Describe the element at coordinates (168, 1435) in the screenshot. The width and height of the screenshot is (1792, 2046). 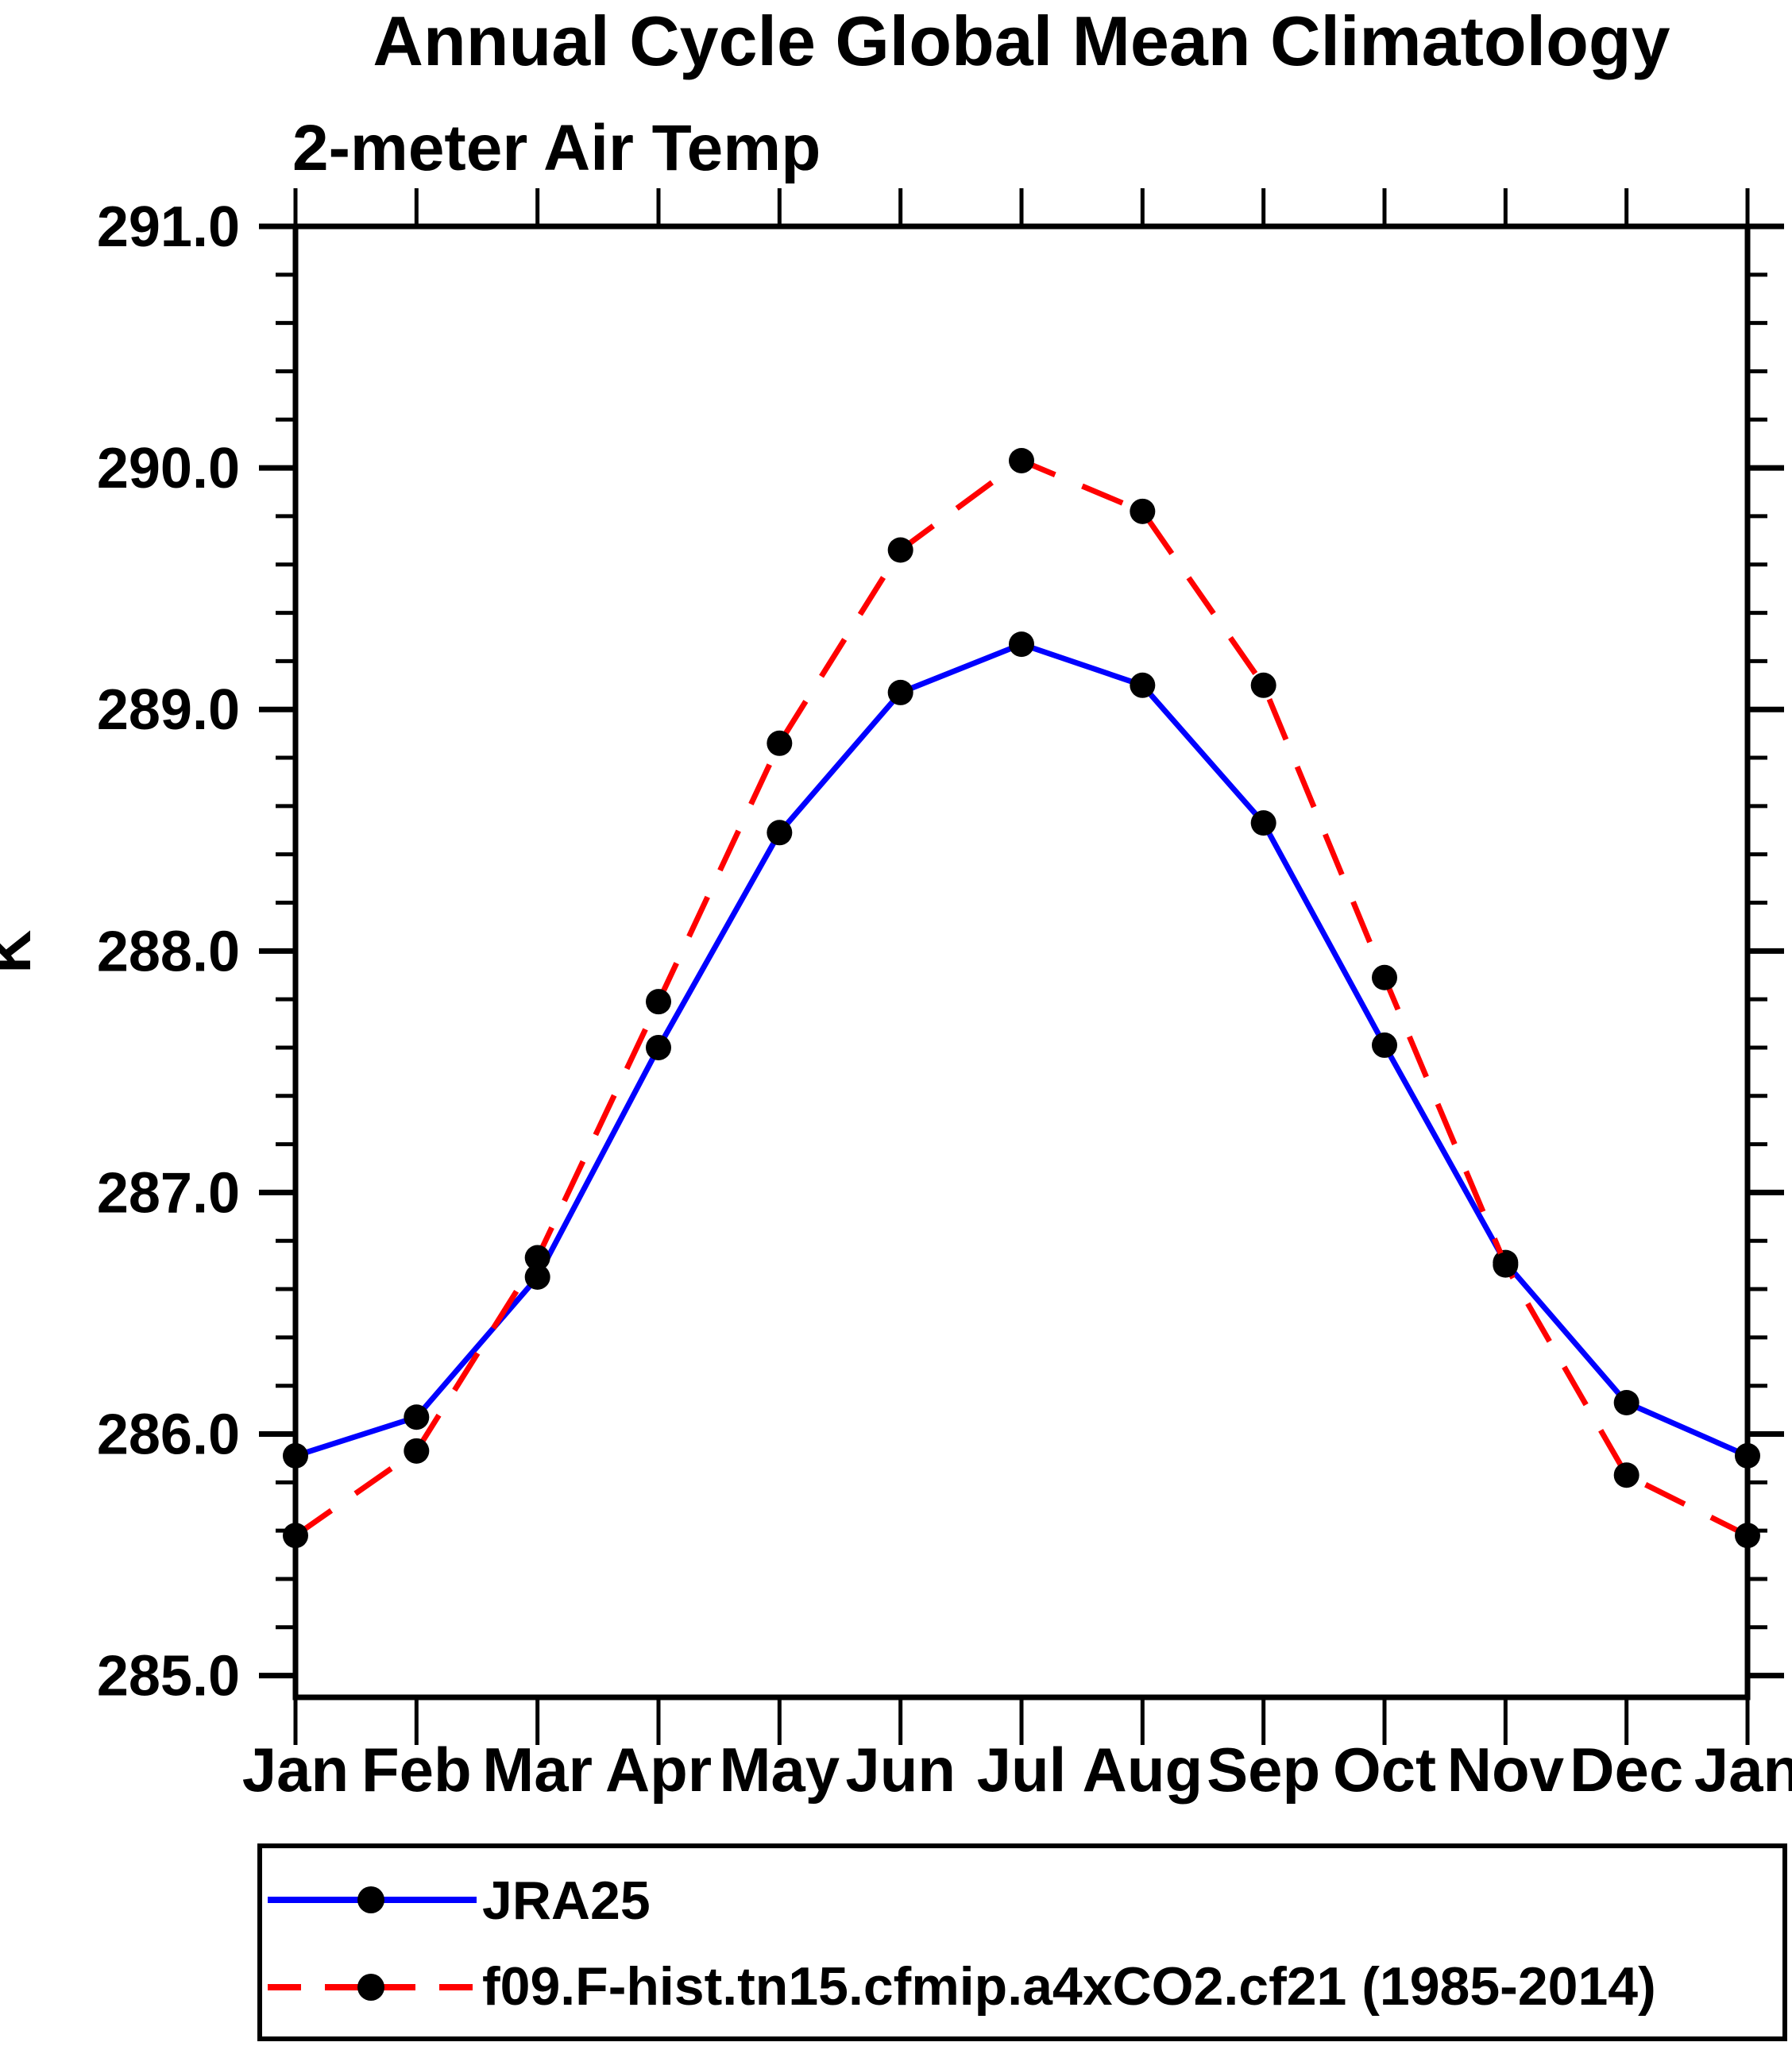
I see `y-tick-label: 286.0` at that location.